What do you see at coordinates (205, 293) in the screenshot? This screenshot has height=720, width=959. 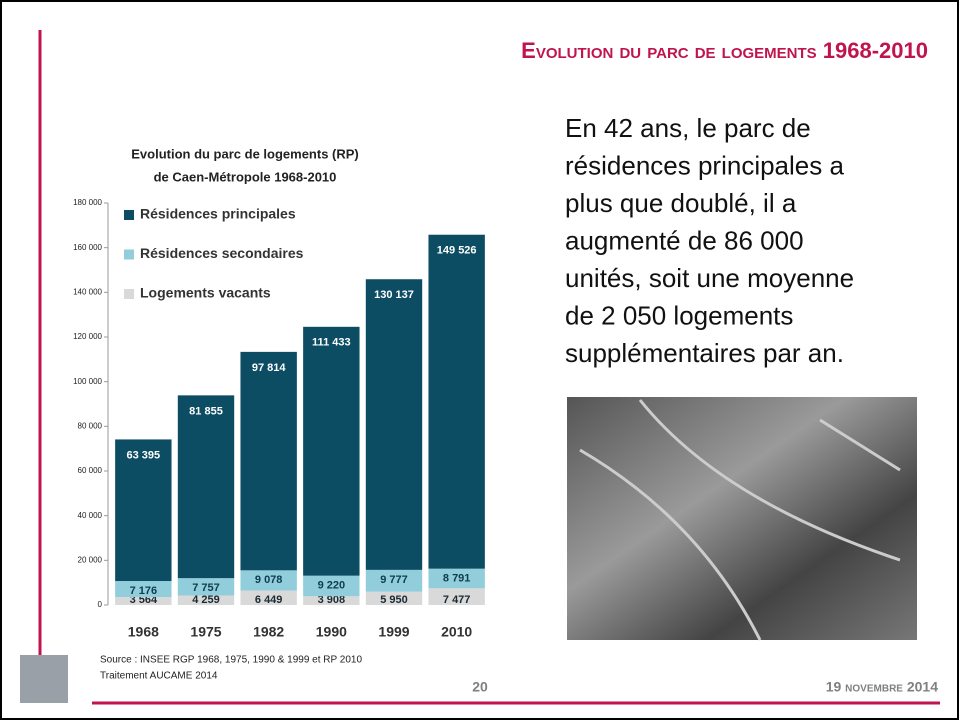 I see `legend-label: Logements vacants` at bounding box center [205, 293].